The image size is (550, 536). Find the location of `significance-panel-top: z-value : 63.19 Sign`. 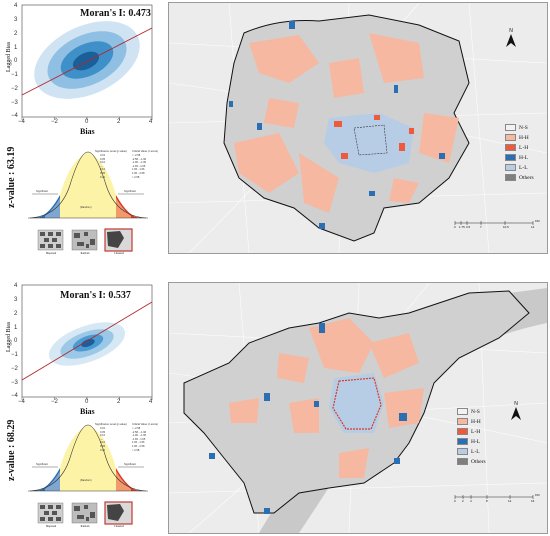

significance-panel-top: z-value : 63.19 Sign is located at coordinates (82, 204).